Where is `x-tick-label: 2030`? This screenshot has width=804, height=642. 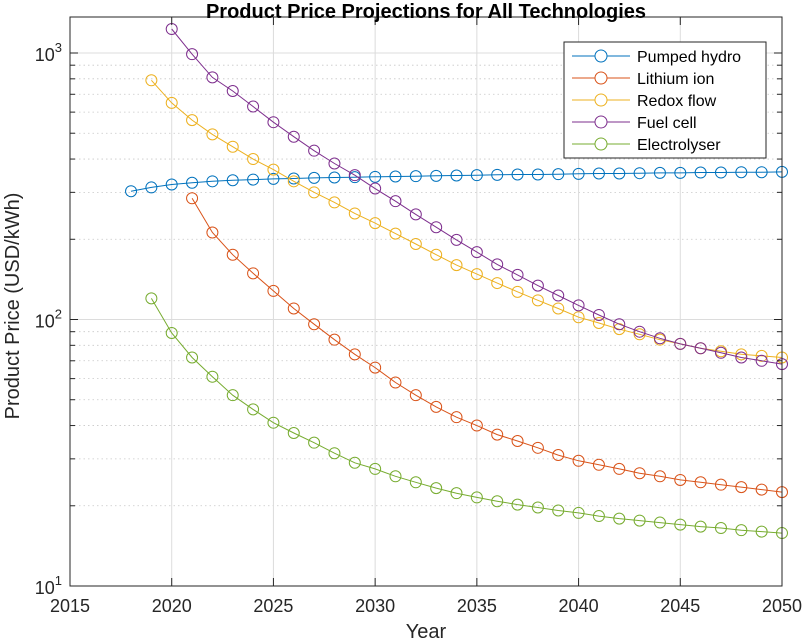
x-tick-label: 2030 is located at coordinates (375, 606).